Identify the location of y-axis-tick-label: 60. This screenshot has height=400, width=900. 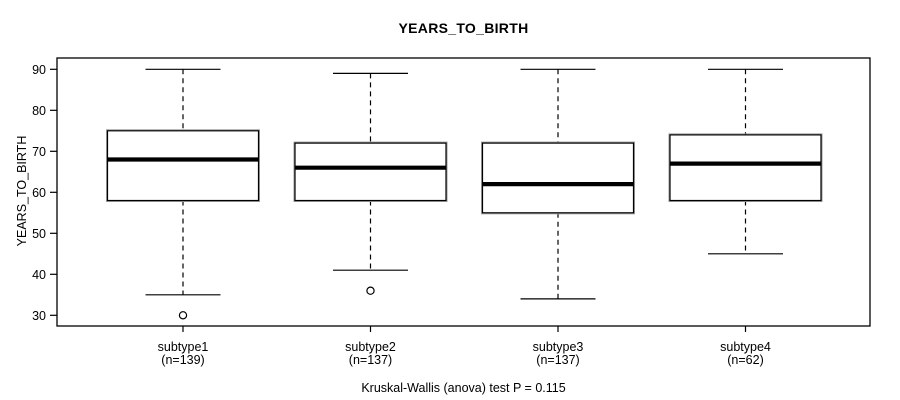
(39, 193).